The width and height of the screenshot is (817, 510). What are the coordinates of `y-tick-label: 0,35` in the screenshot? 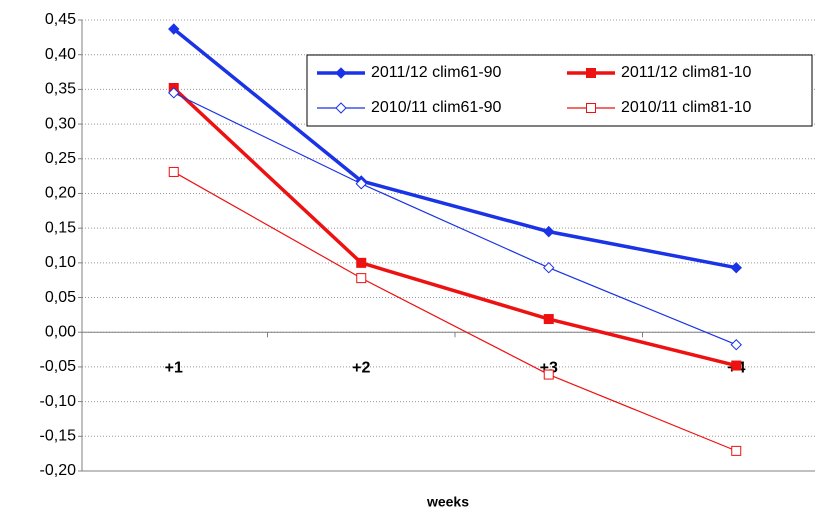 It's located at (60, 89).